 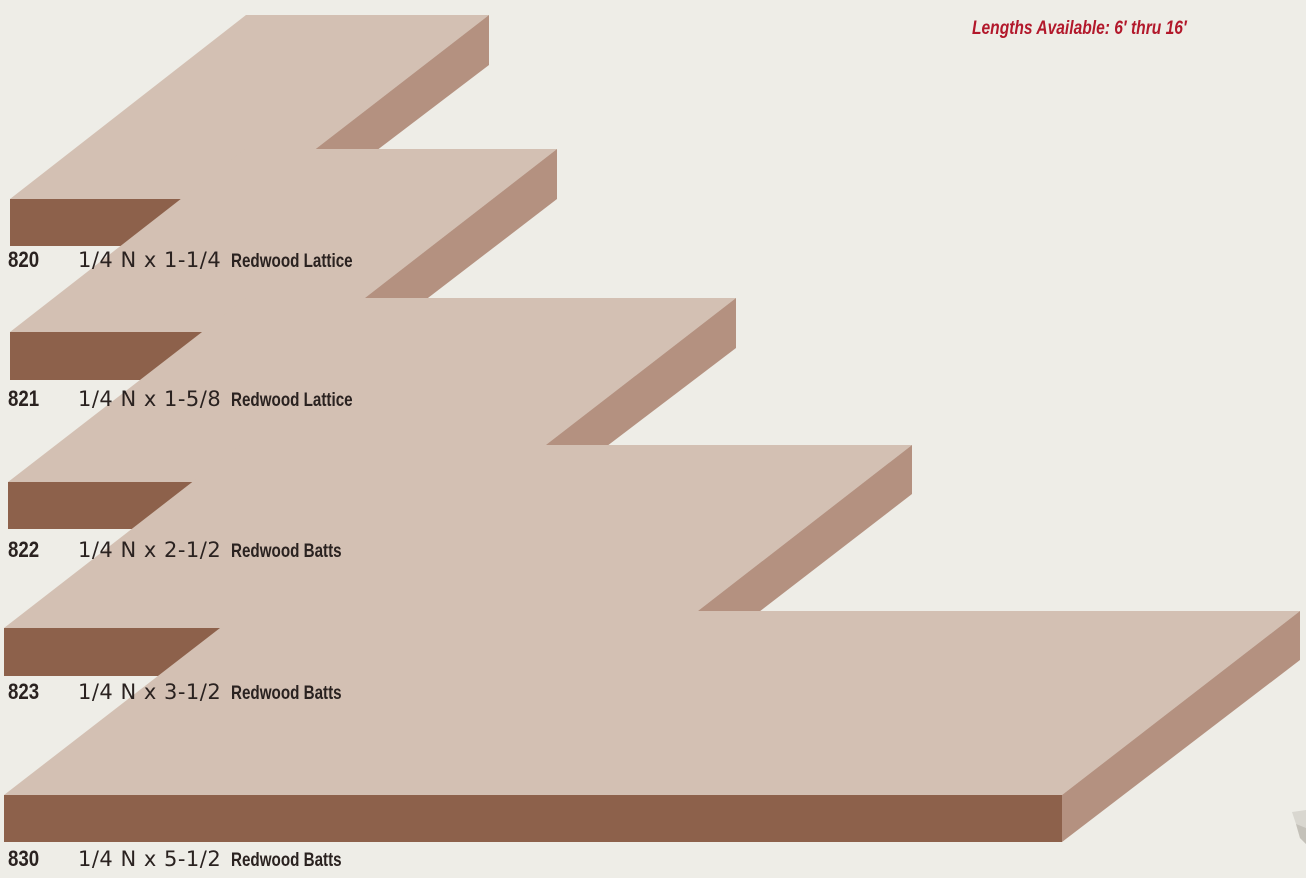 What do you see at coordinates (533, 818) in the screenshot?
I see `board-front-face` at bounding box center [533, 818].